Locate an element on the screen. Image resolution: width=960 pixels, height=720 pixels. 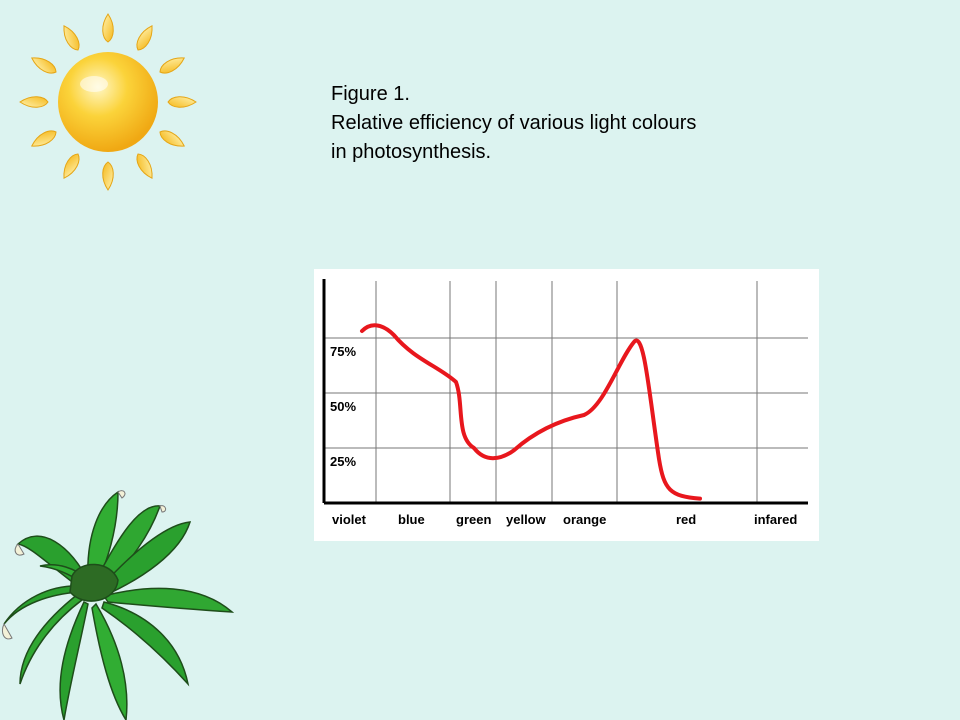
x-tick-label: blue is located at coordinates (411, 519).